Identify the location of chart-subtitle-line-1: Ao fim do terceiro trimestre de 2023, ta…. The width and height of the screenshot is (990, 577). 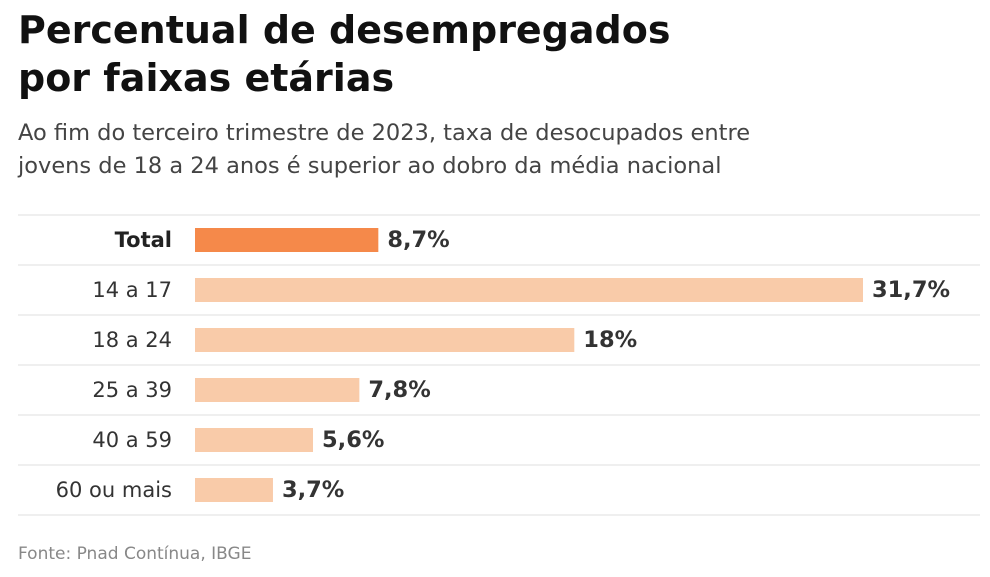
(384, 133).